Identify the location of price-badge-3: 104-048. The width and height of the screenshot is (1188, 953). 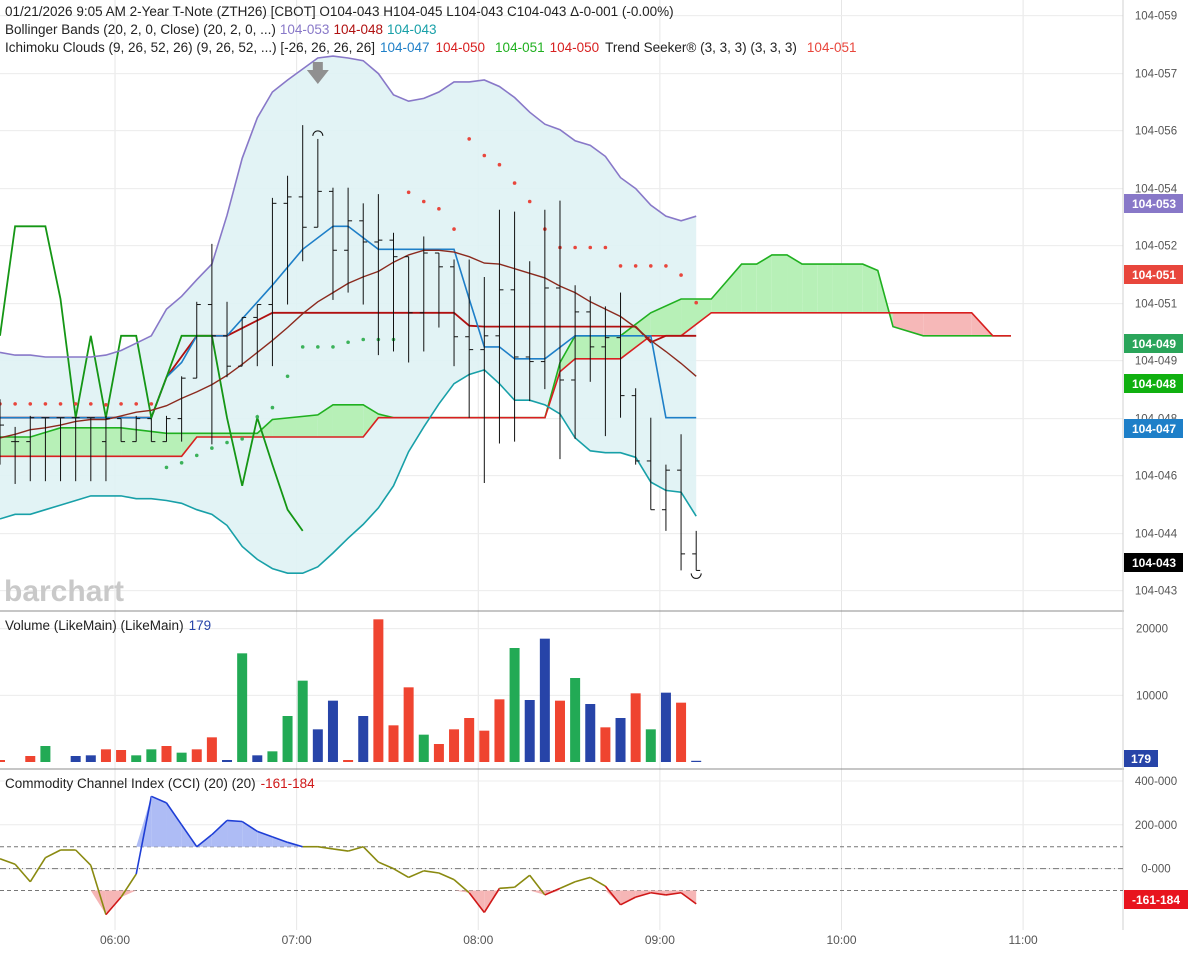
(1153, 383).